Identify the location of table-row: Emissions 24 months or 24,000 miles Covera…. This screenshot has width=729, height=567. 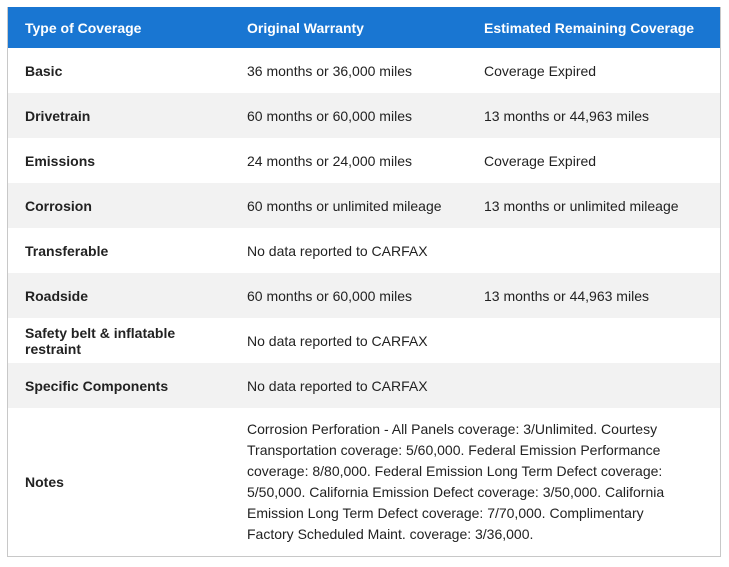
(364, 160).